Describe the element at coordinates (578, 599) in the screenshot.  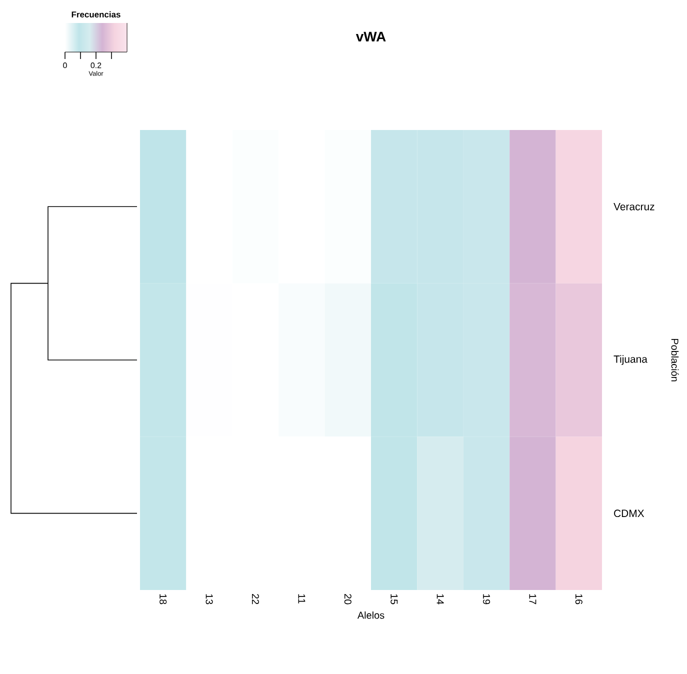
I see `x-tick-label: 16` at that location.